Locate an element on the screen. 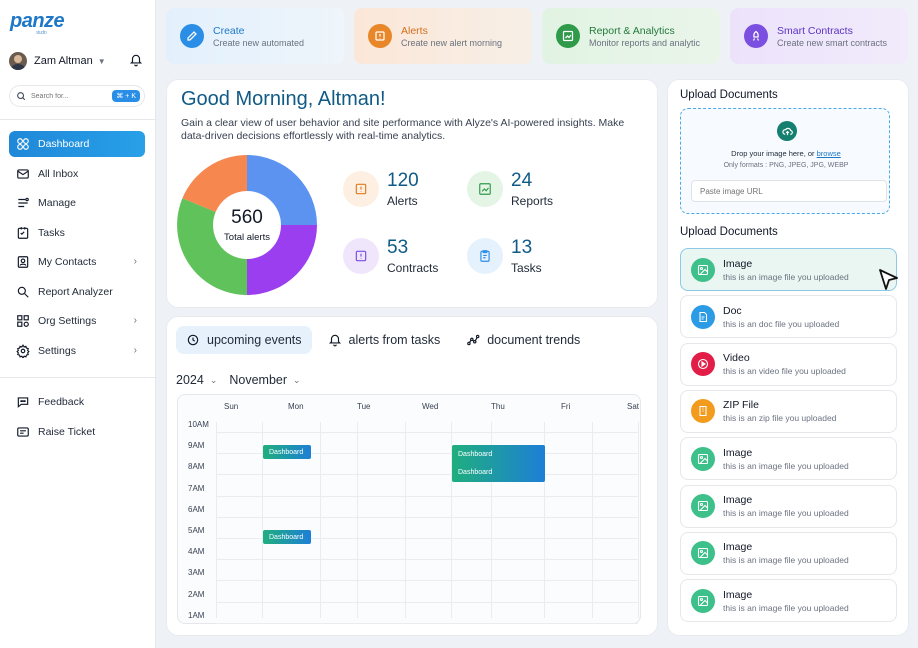  donut-svg is located at coordinates (247, 225).